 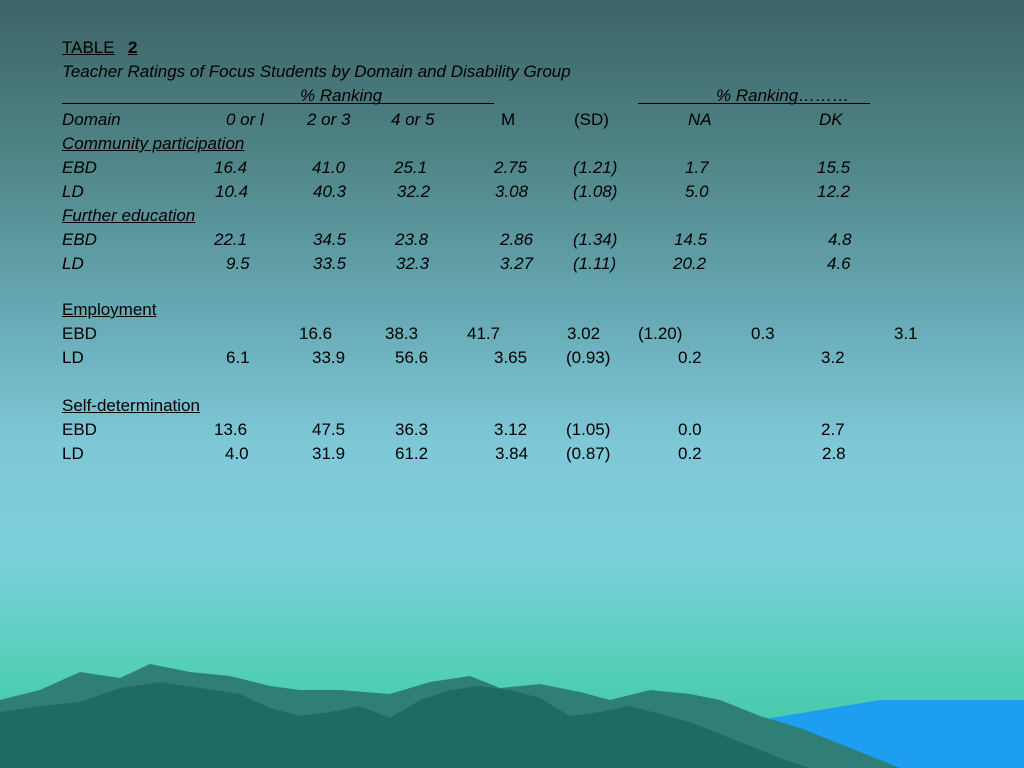 What do you see at coordinates (231, 167) in the screenshot?
I see `cell-0-or-1: 16.4` at bounding box center [231, 167].